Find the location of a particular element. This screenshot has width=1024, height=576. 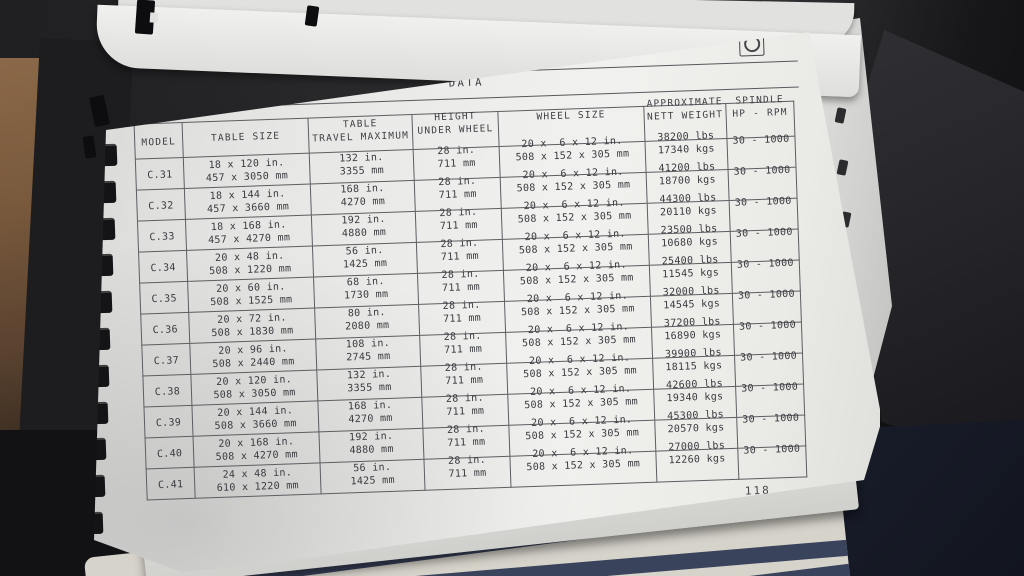

comb-binding-tooth is located at coordinates (145, 17).